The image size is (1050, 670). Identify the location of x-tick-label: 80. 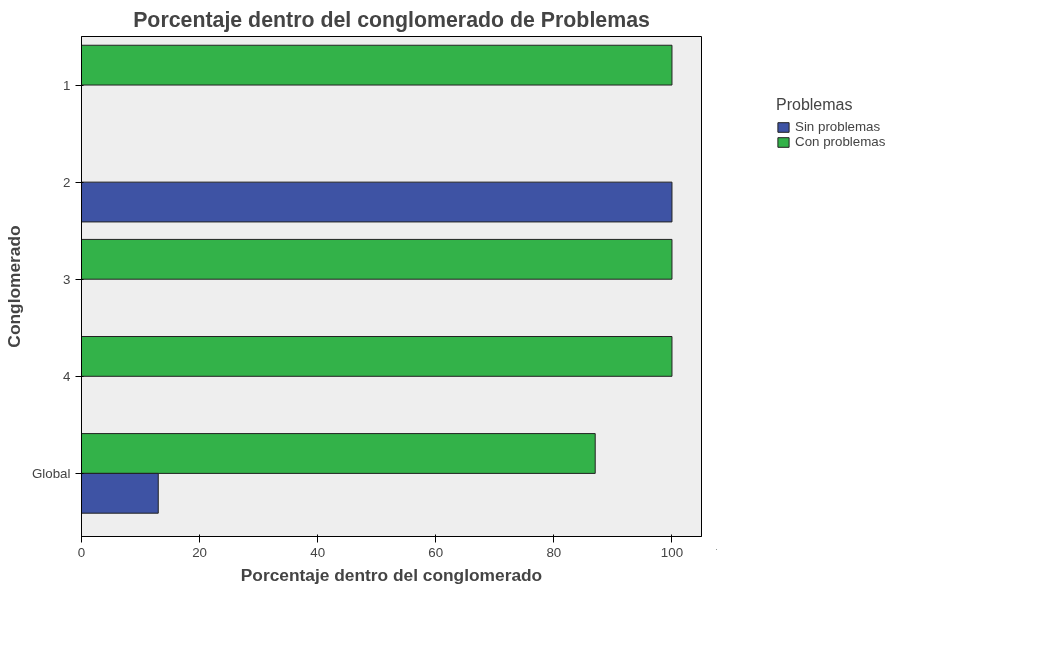
(554, 552).